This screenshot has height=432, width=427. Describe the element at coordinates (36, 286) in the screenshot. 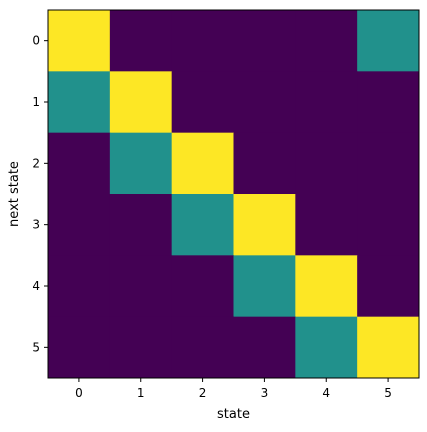

I see `y-tick-label-4: 4` at that location.